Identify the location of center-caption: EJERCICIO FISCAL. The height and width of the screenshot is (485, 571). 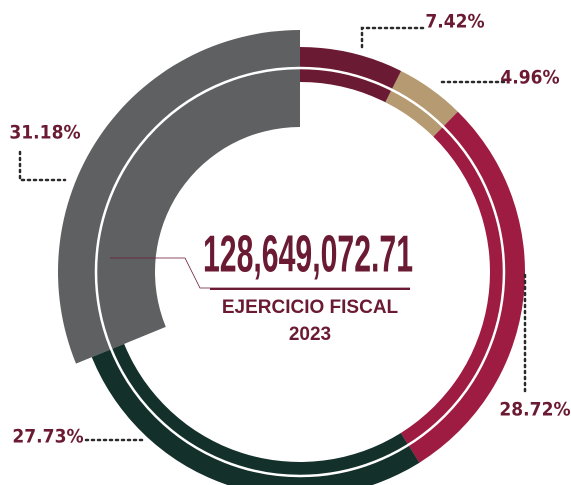
(310, 307).